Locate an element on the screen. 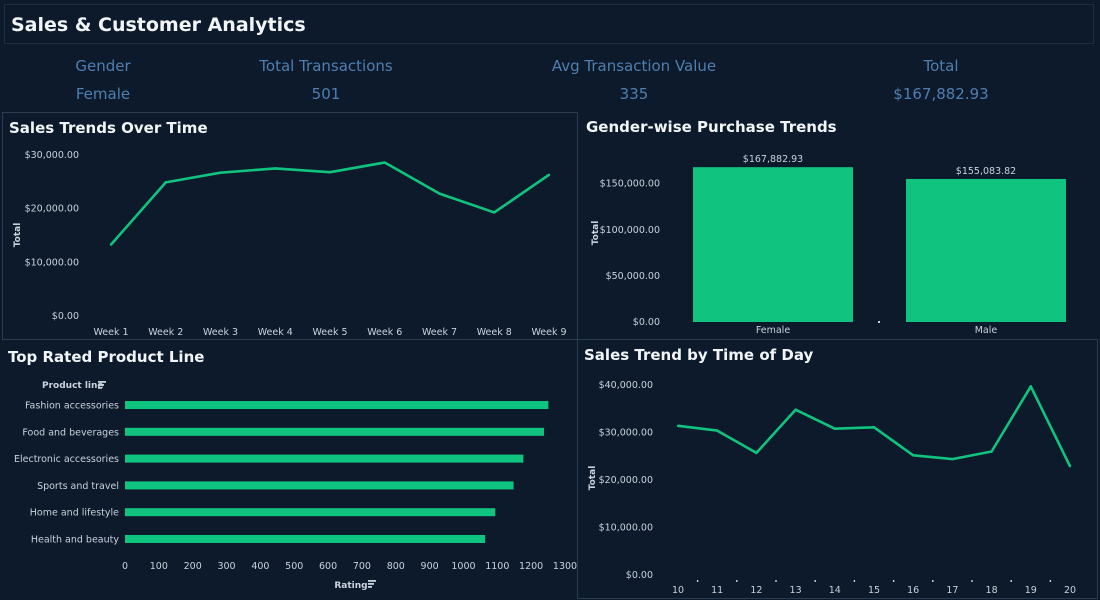  dashboard-title: Sales & Customer Analytics is located at coordinates (158, 25).